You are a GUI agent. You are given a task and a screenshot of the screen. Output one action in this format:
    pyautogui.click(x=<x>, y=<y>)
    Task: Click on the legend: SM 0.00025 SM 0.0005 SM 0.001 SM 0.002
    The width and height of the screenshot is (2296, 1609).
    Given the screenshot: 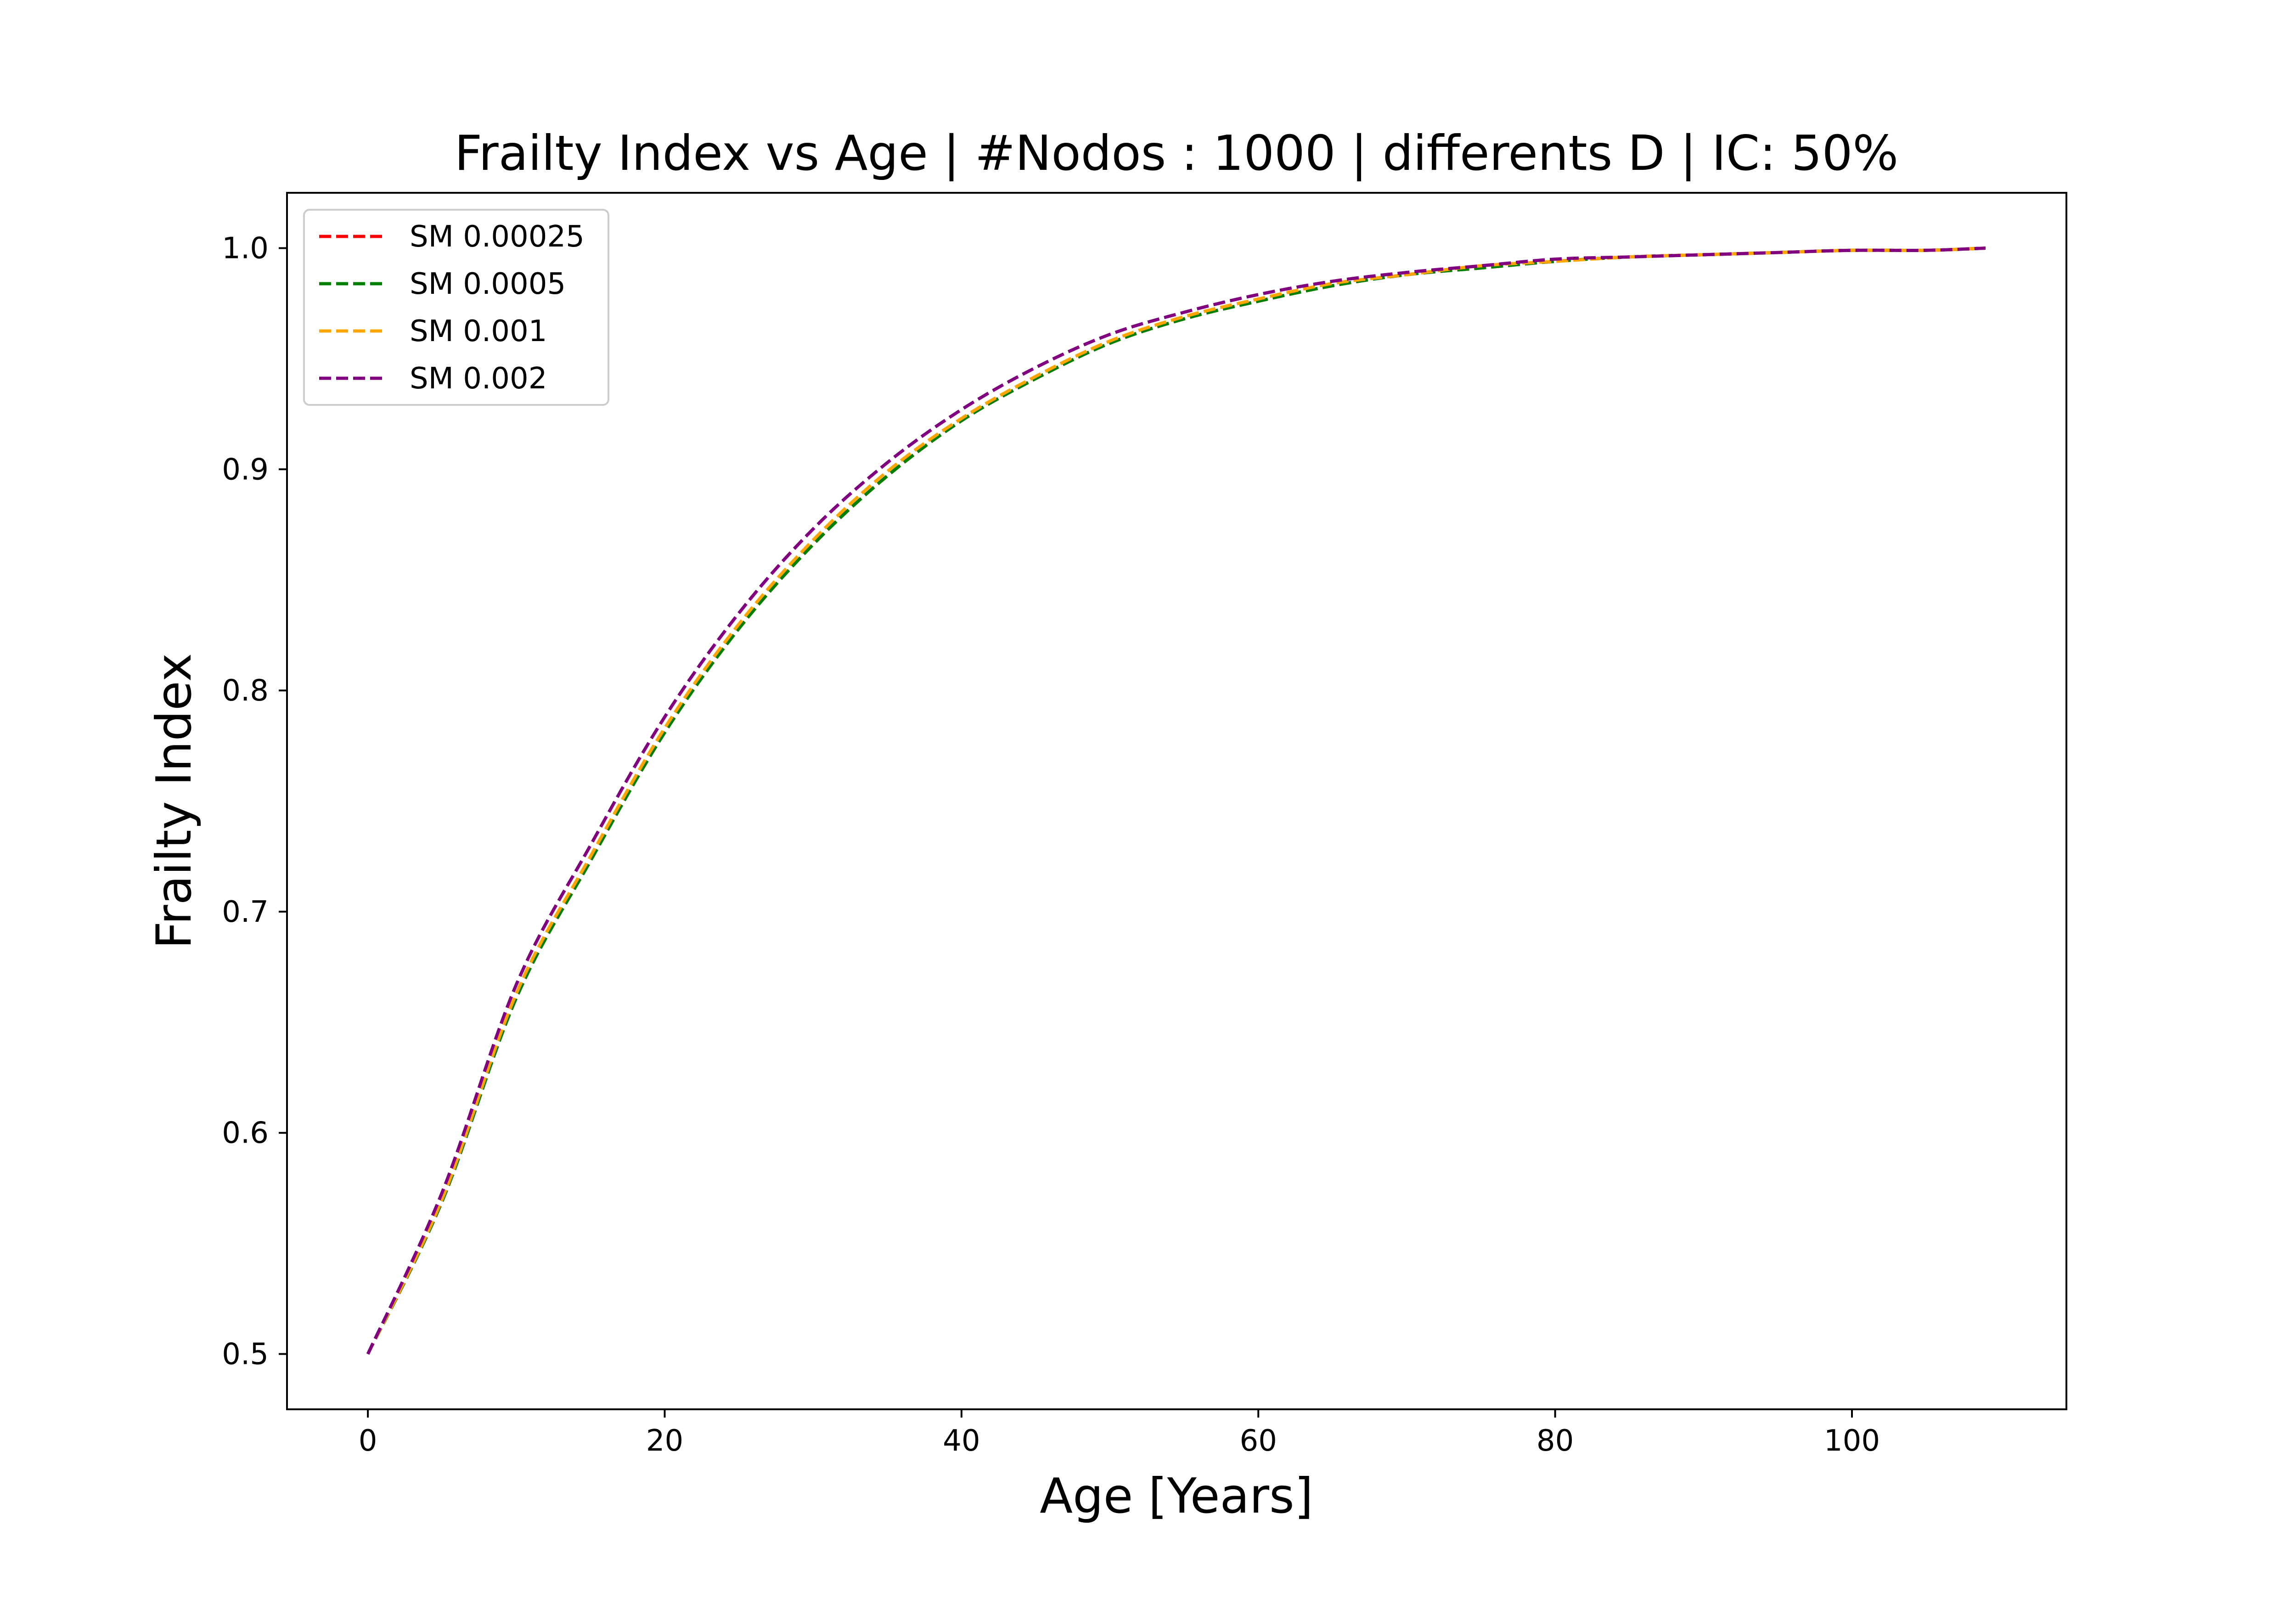 What is the action you would take?
    pyautogui.click(x=456, y=307)
    